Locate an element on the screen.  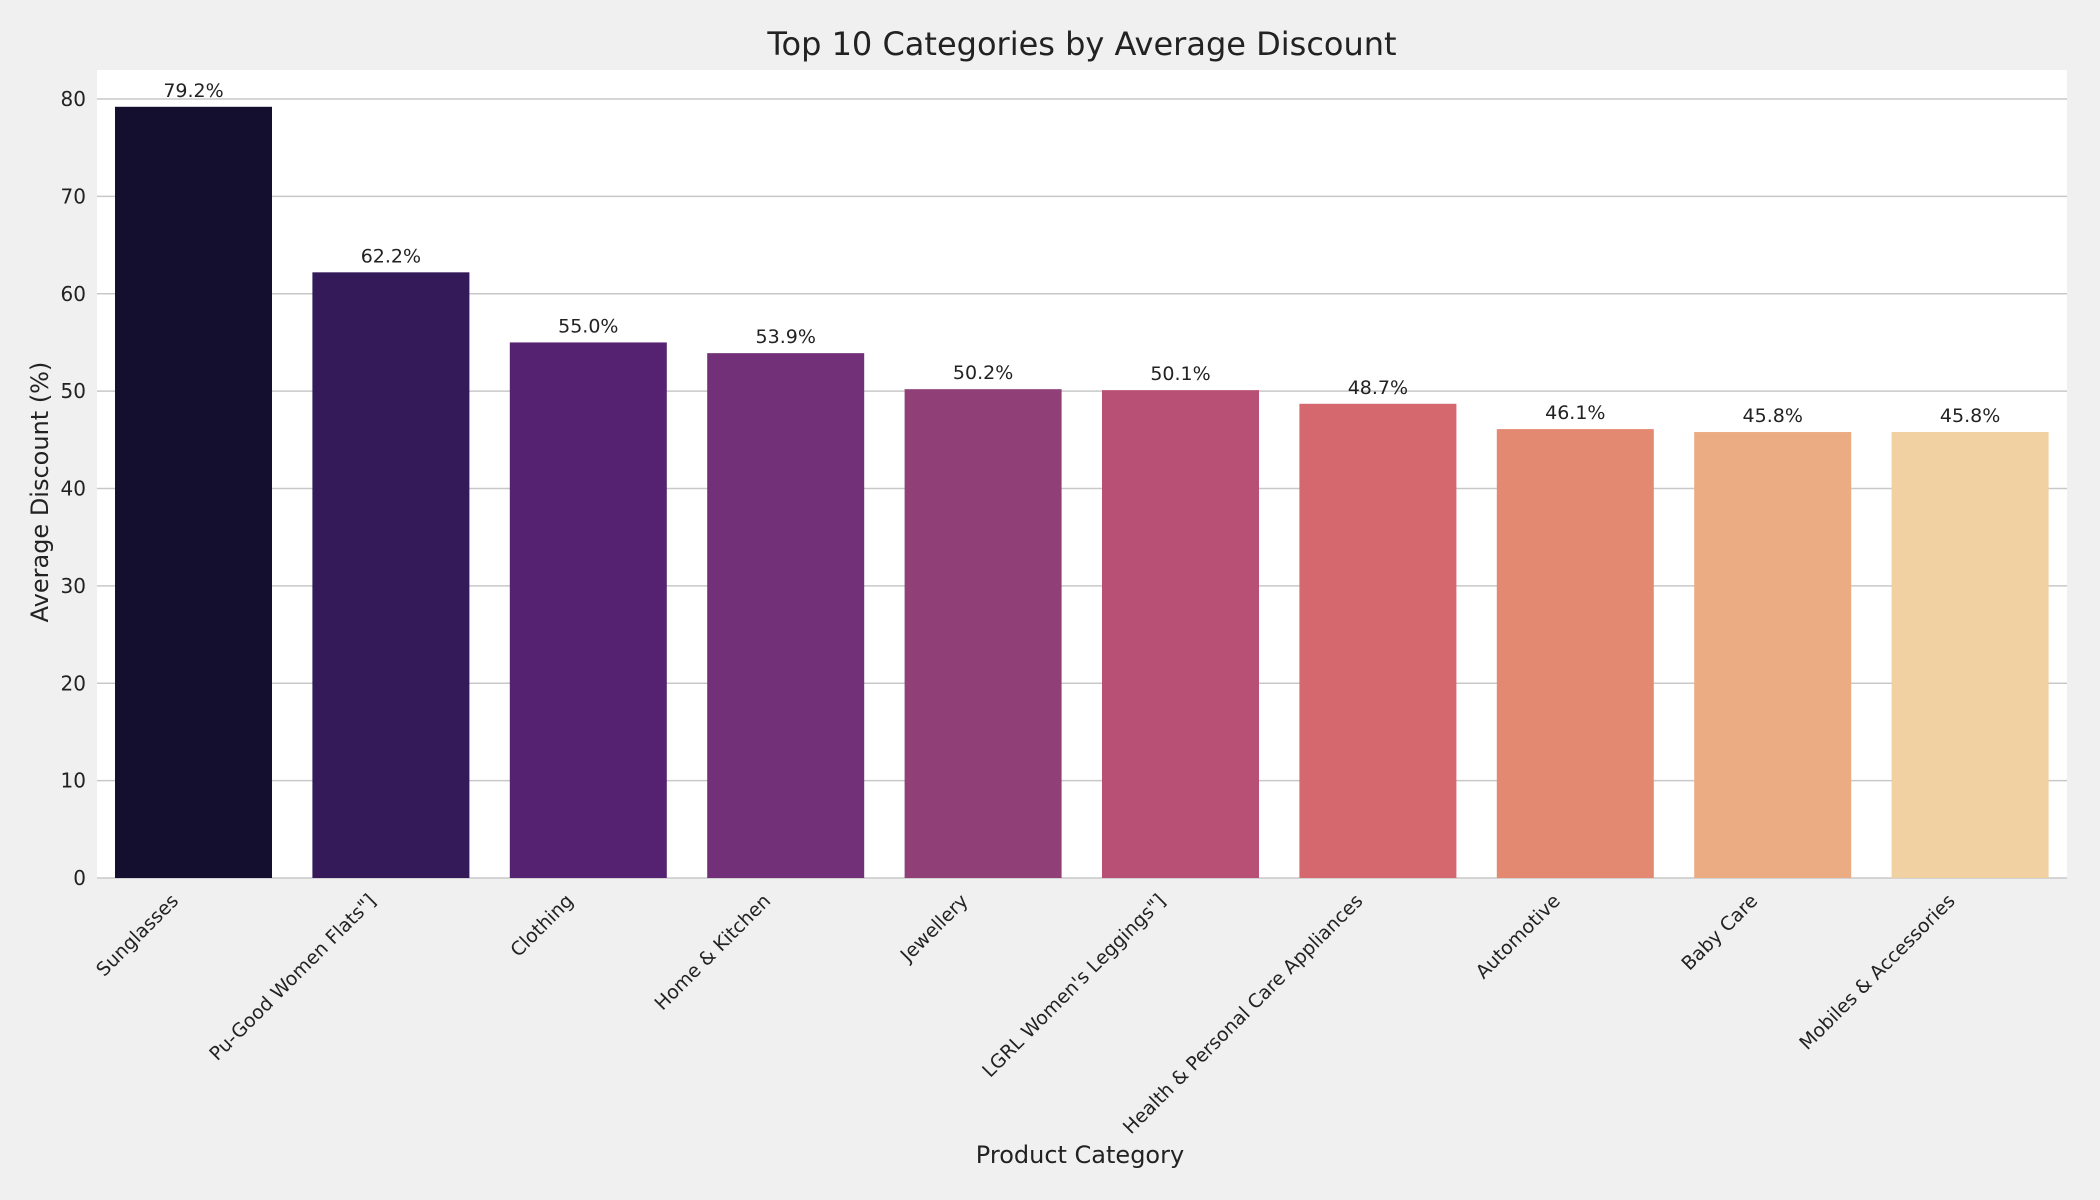
x-tick-label: Jewellery is located at coordinates (934, 928).